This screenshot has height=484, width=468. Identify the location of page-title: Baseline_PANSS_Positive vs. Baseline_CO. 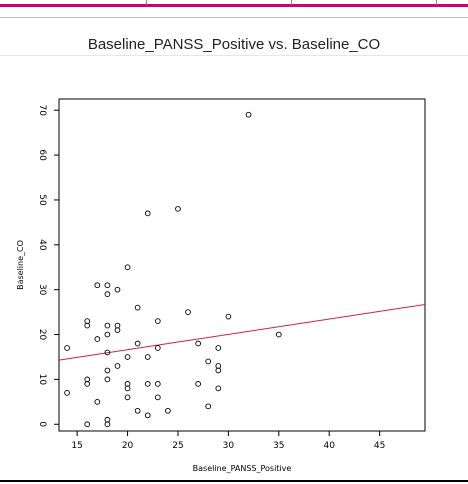
(234, 44).